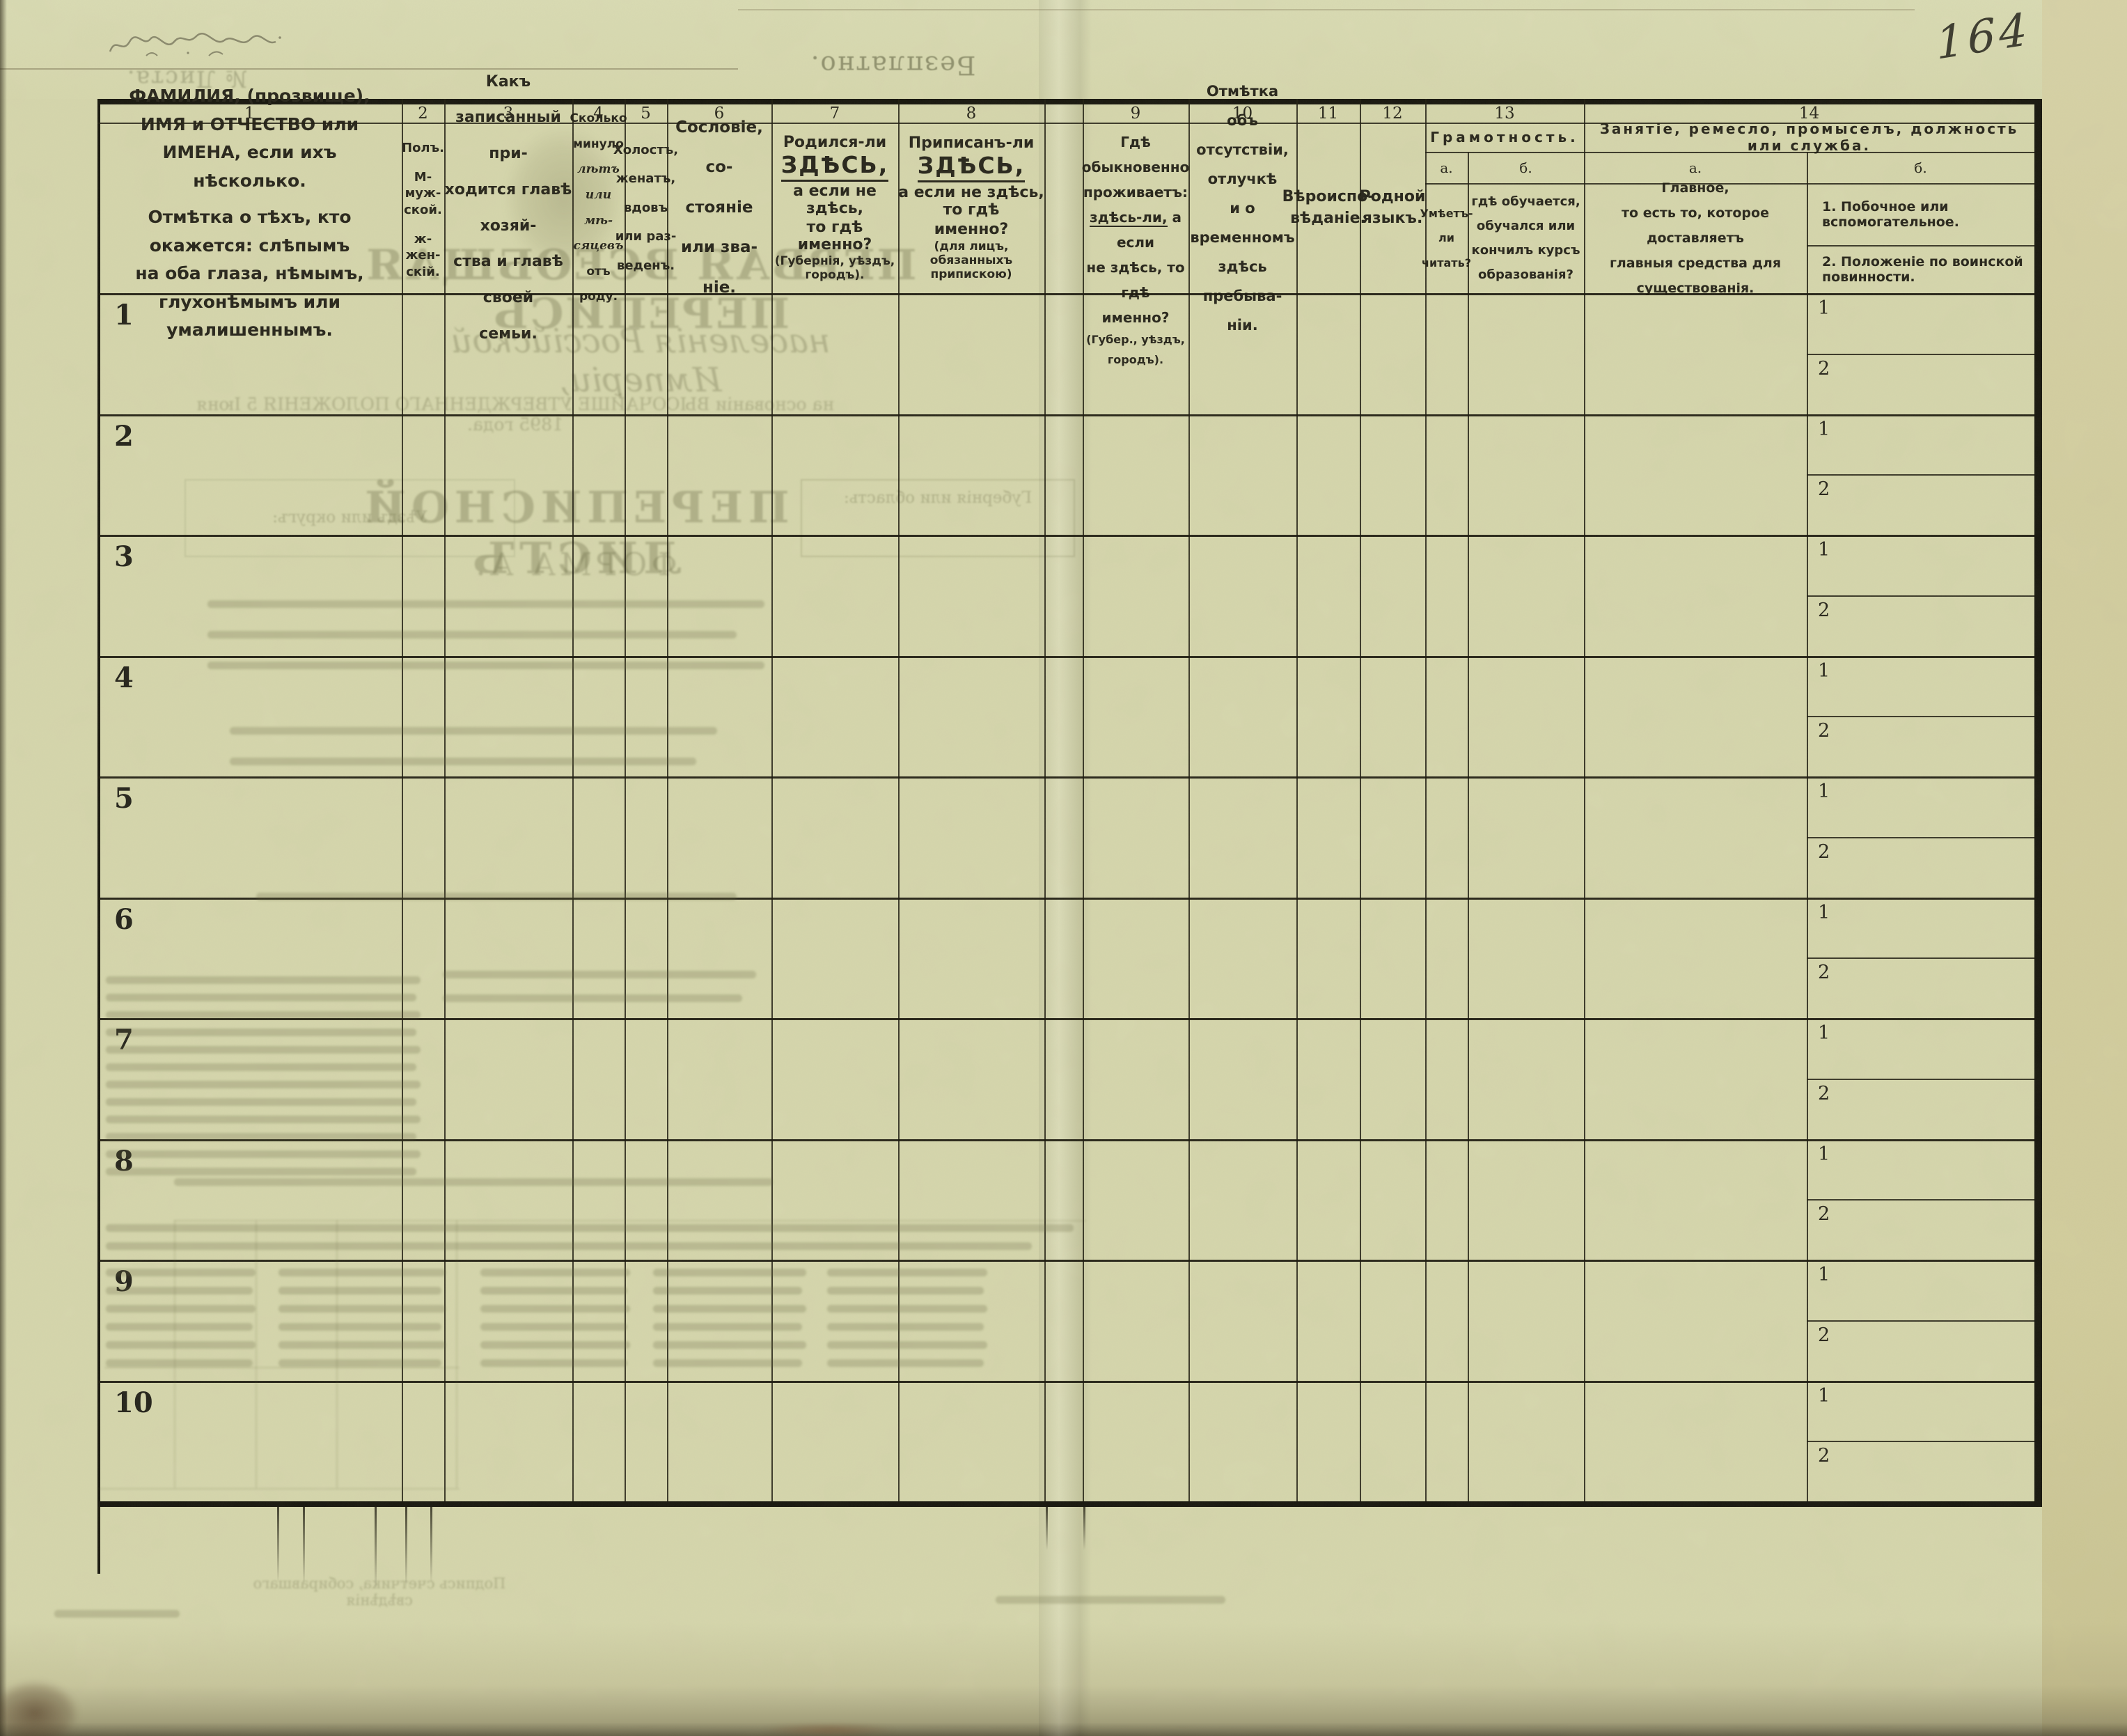 The width and height of the screenshot is (2127, 1736). What do you see at coordinates (249, 113) in the screenshot?
I see `column-number: 1` at bounding box center [249, 113].